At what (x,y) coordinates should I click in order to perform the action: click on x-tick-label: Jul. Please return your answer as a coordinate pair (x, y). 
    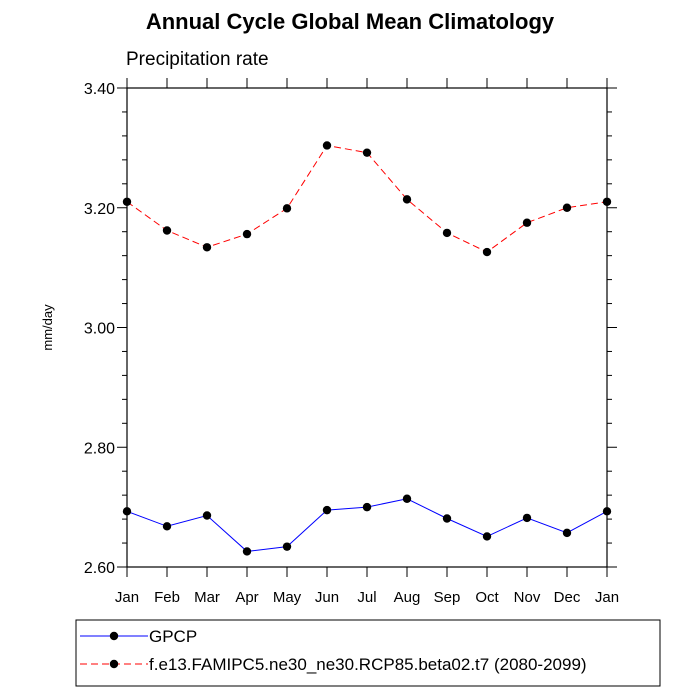
    Looking at the image, I should click on (366, 597).